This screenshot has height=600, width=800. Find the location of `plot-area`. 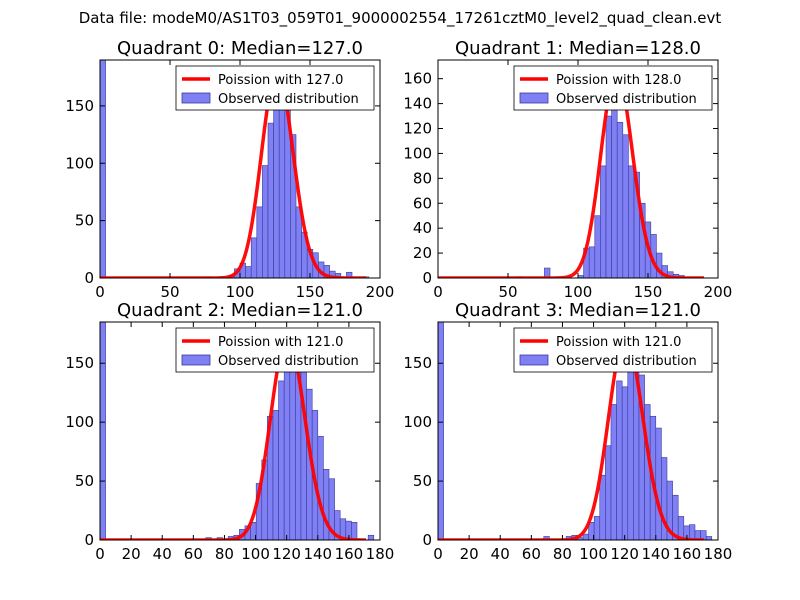

plot-area is located at coordinates (237, 431).